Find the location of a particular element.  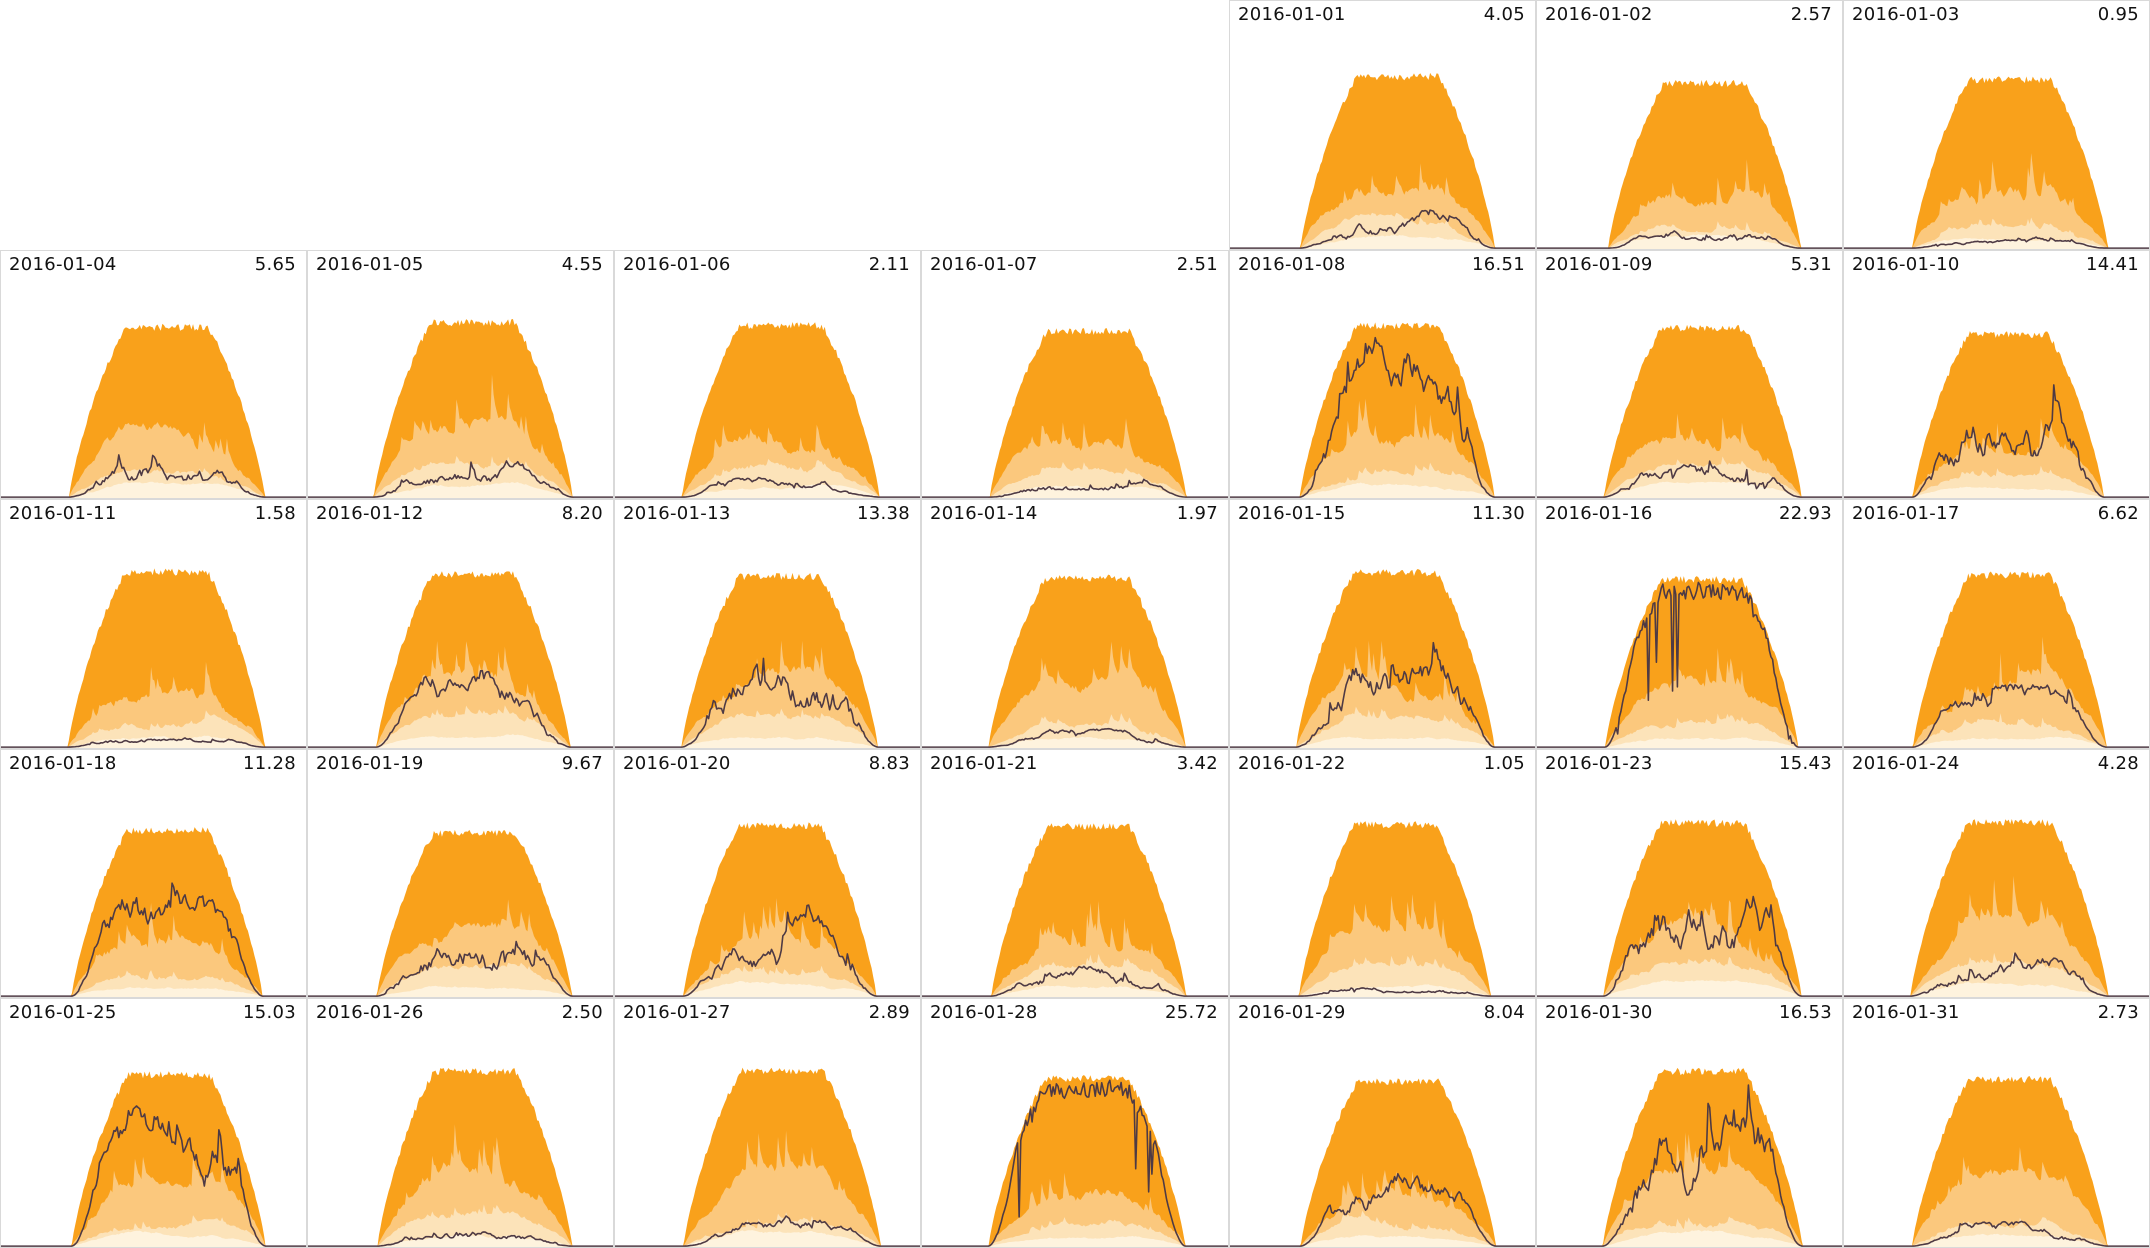

day-cell-2016-01-12: 2016-01-12 8.20 is located at coordinates (460, 624).